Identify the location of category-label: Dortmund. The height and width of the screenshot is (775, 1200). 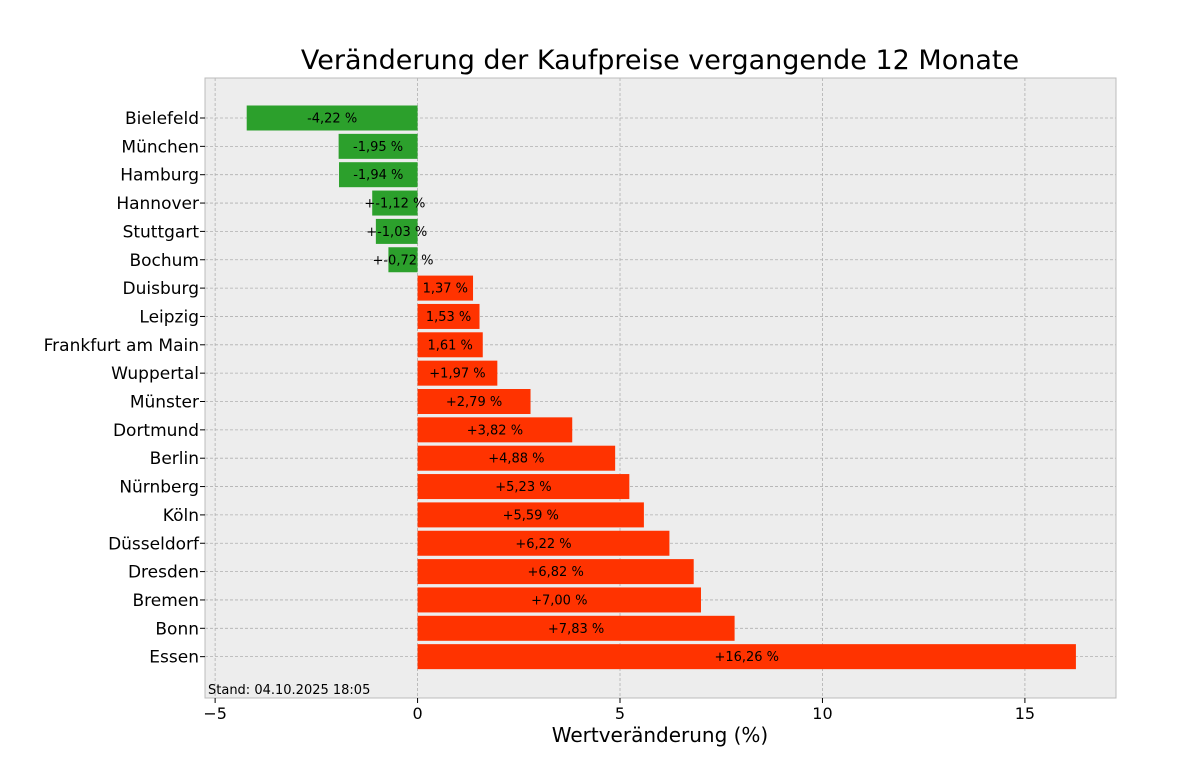
(156, 431).